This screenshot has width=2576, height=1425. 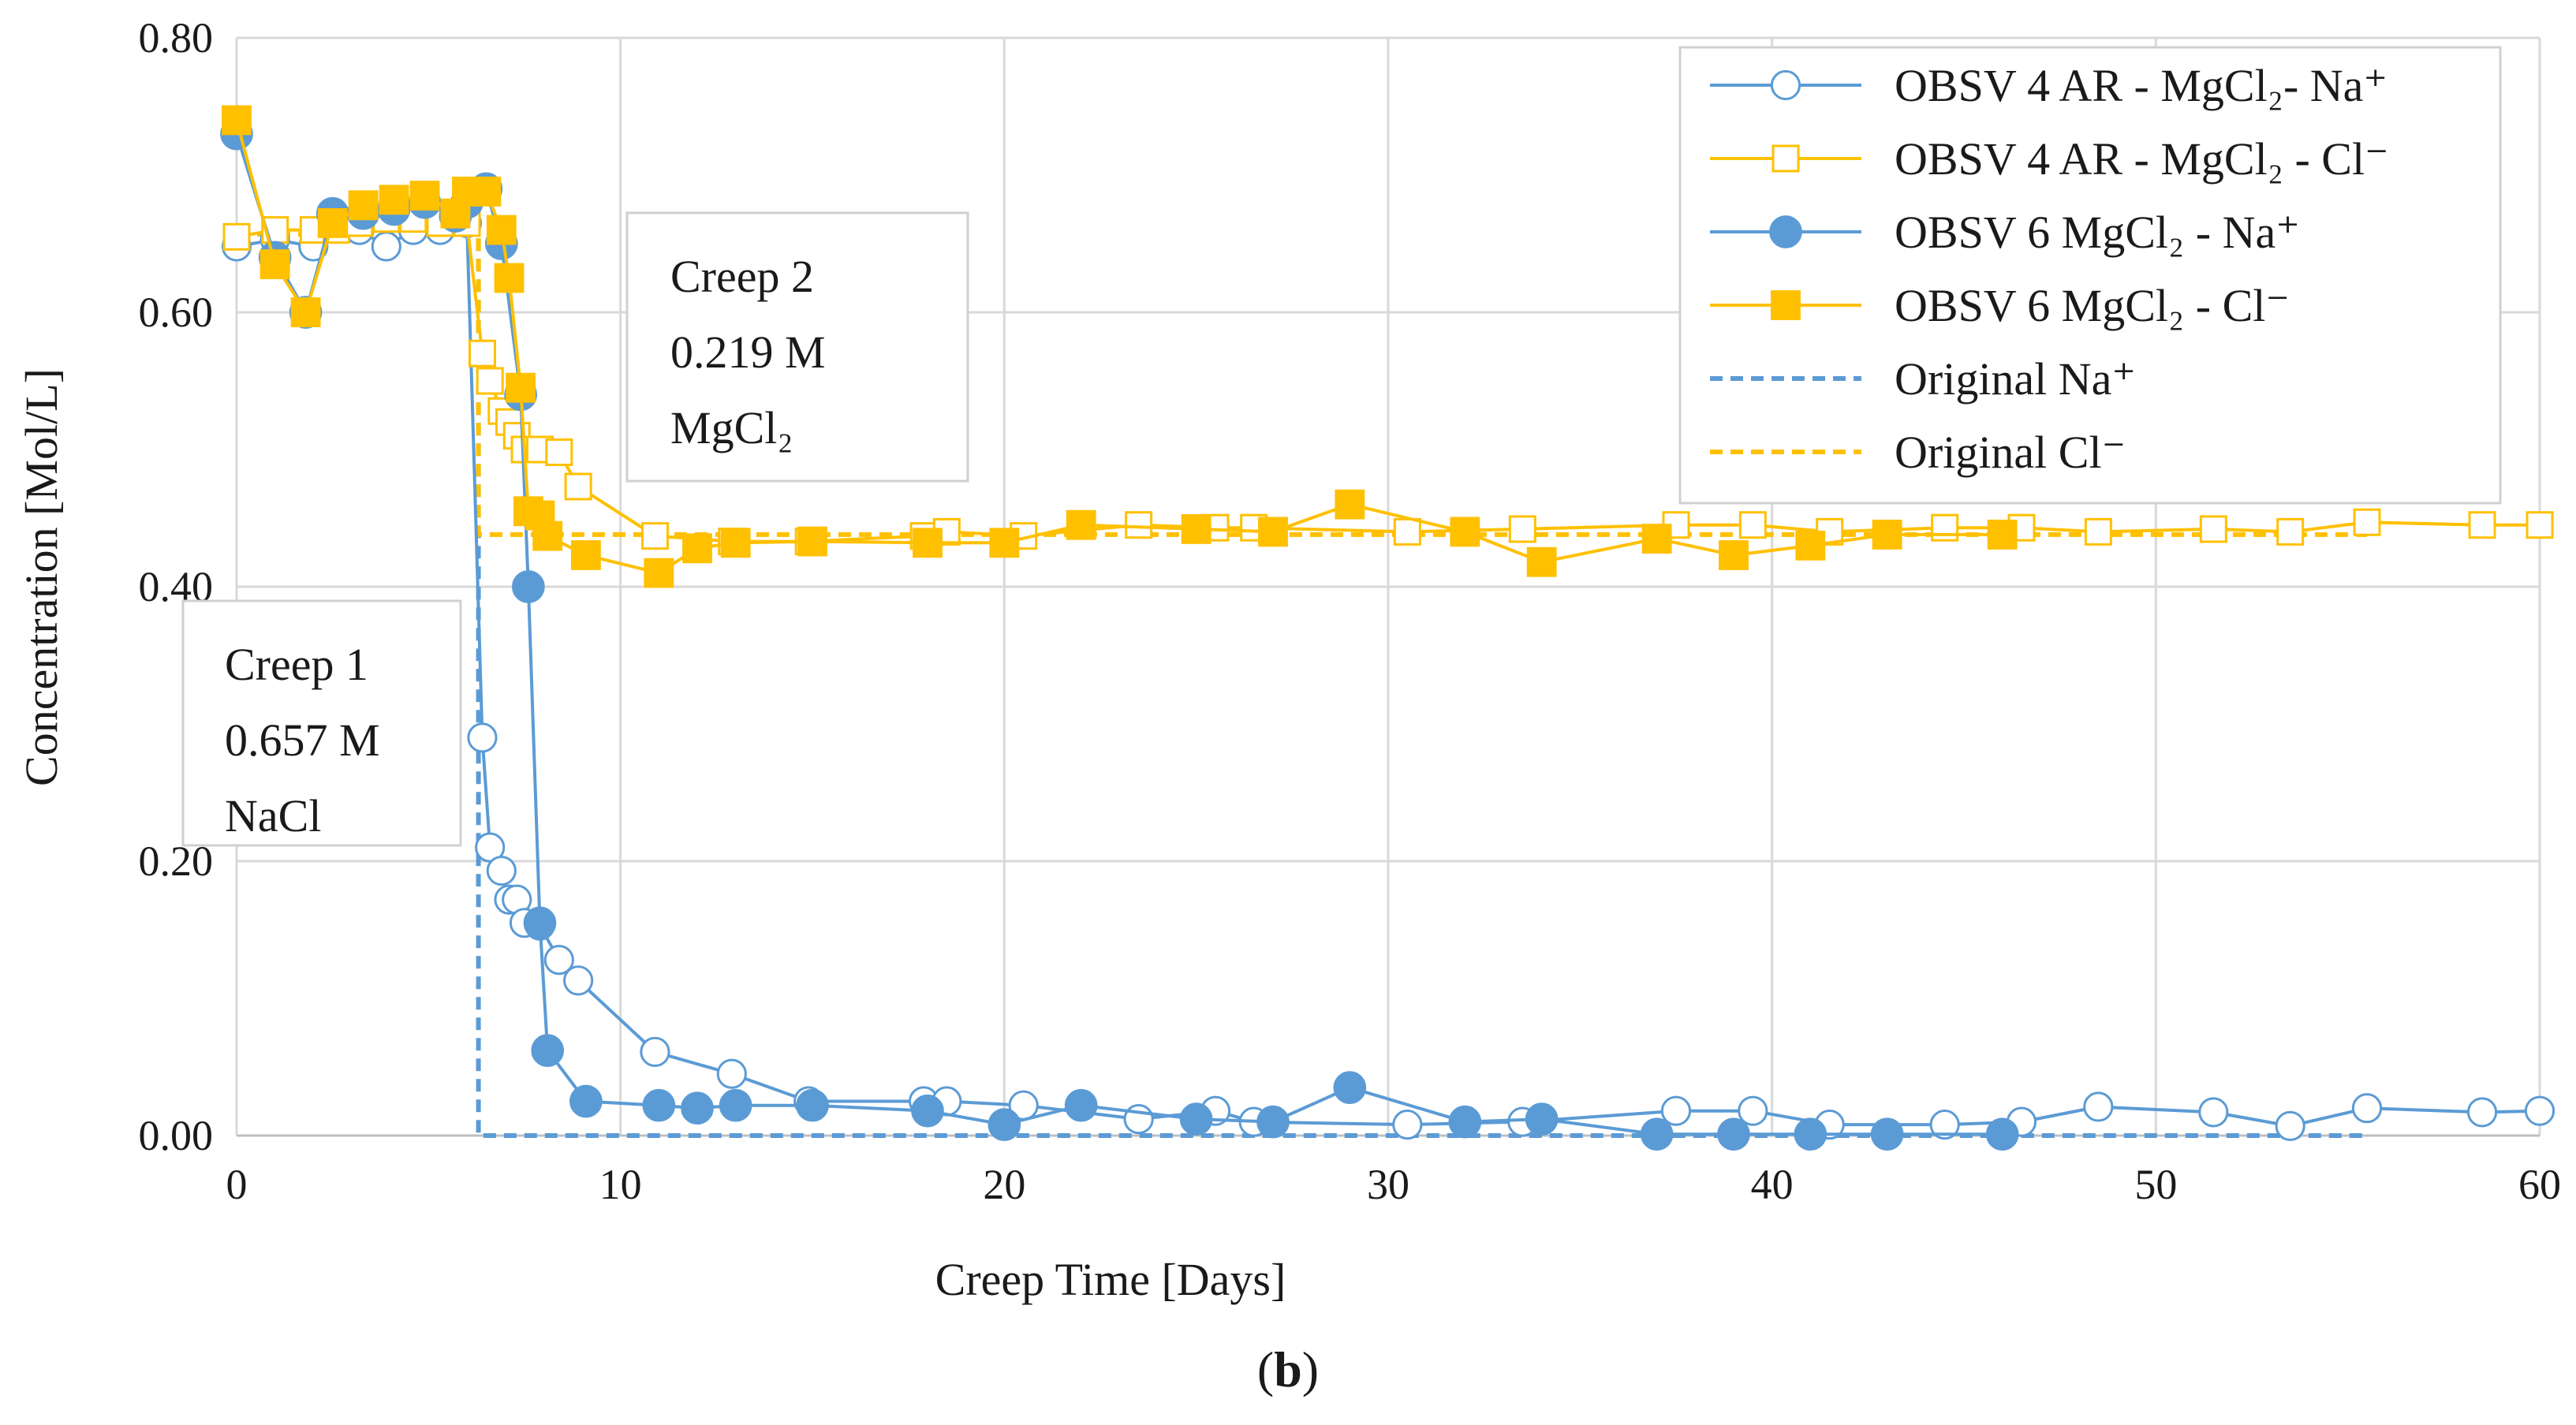 What do you see at coordinates (1004, 1184) in the screenshot?
I see `x-tick-label: 20` at bounding box center [1004, 1184].